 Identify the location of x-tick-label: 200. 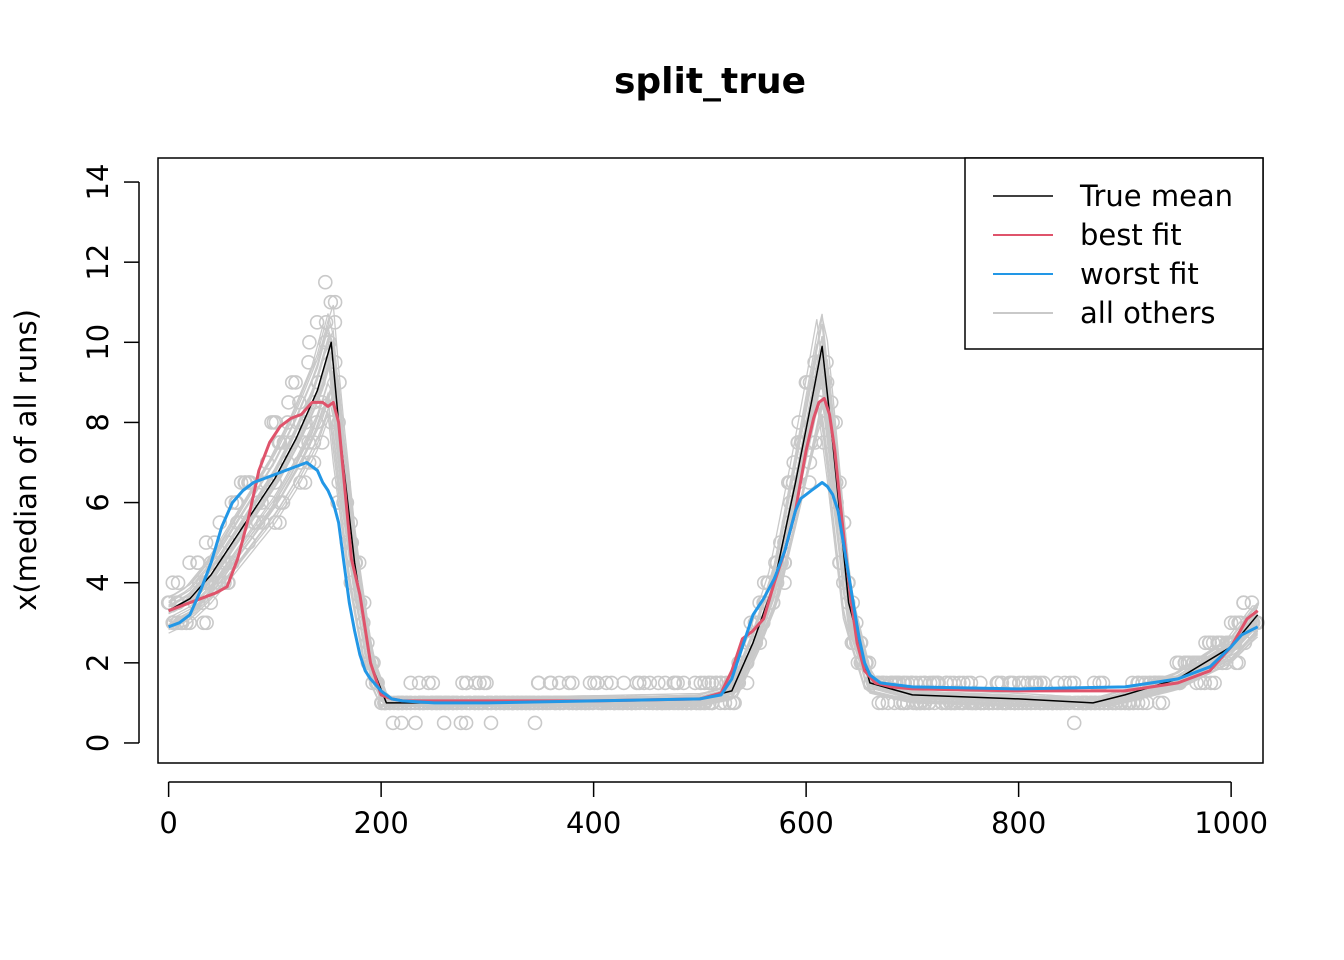
(380, 823).